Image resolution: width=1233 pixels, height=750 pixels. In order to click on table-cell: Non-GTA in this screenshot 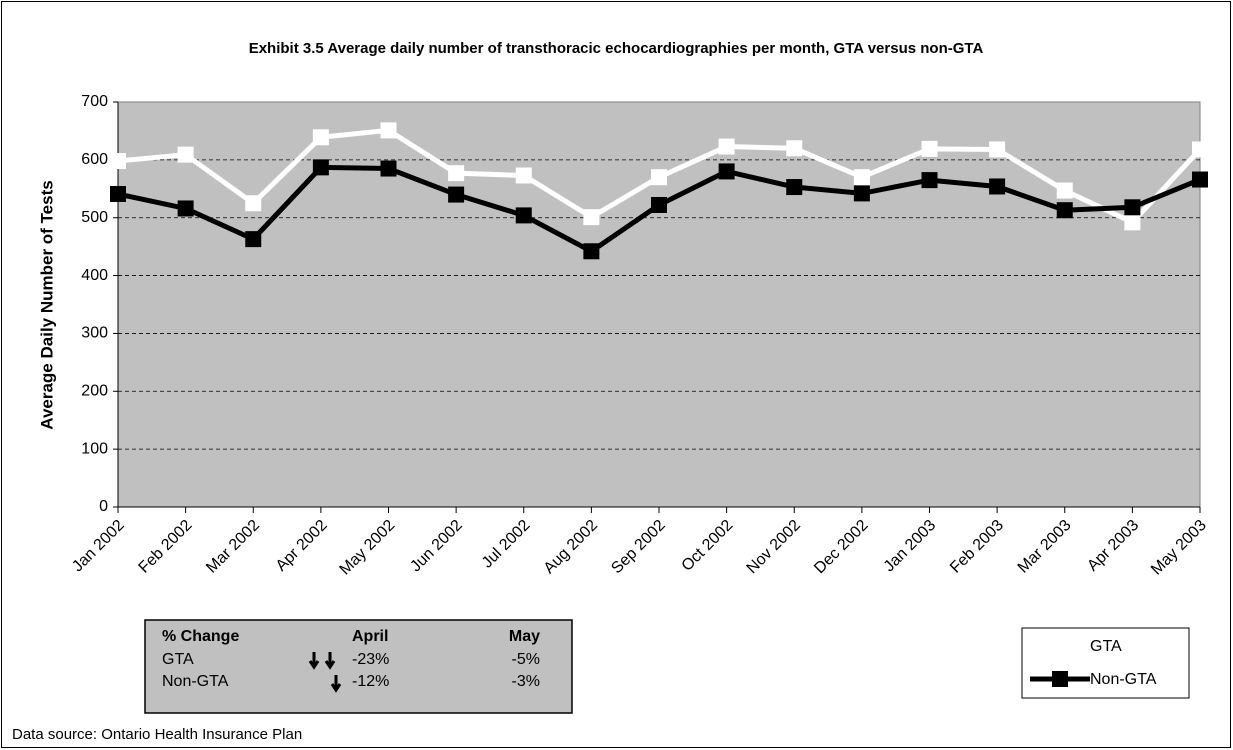, I will do `click(195, 681)`.